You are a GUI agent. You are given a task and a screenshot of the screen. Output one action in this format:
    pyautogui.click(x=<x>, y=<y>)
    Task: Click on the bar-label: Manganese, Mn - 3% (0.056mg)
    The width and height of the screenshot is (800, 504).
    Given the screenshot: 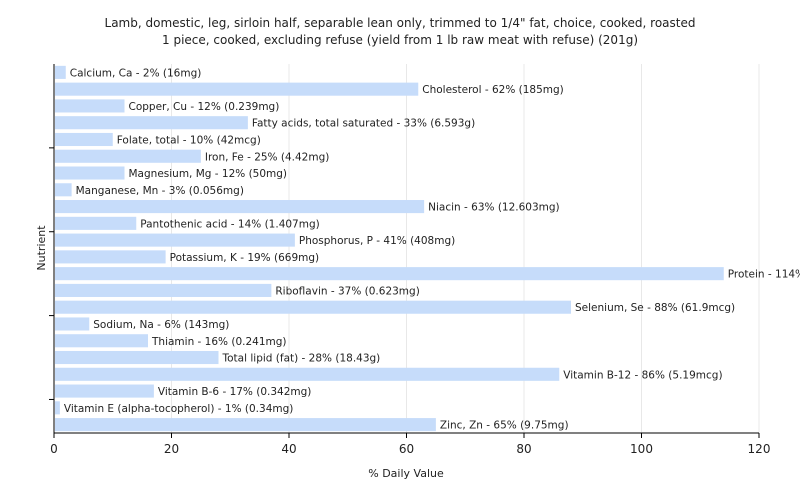 What is the action you would take?
    pyautogui.click(x=160, y=191)
    